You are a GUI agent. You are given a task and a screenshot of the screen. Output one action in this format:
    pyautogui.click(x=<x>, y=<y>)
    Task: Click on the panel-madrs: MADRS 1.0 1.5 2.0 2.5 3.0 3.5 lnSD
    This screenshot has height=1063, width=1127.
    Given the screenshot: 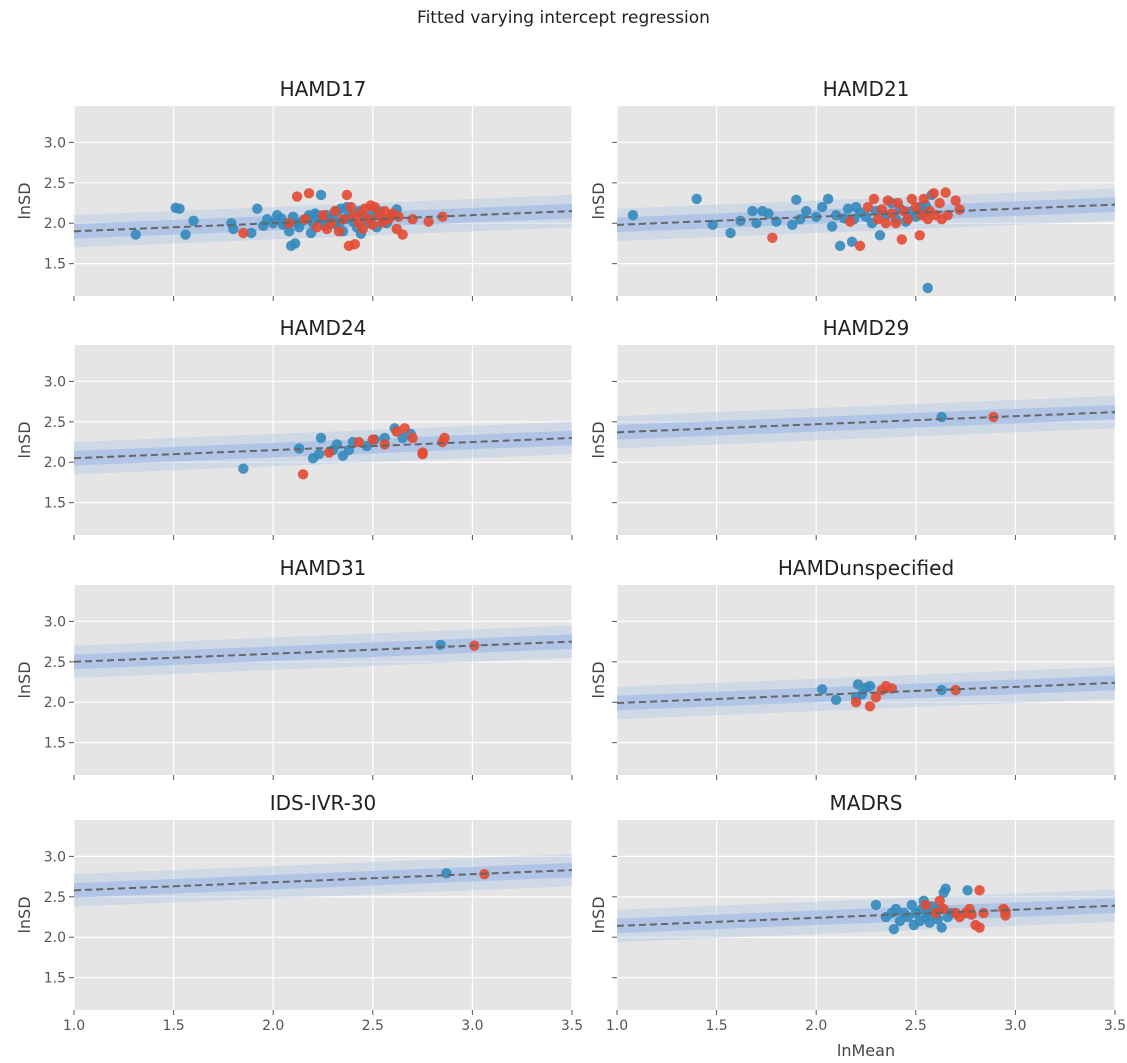 What is the action you would take?
    pyautogui.click(x=857, y=912)
    